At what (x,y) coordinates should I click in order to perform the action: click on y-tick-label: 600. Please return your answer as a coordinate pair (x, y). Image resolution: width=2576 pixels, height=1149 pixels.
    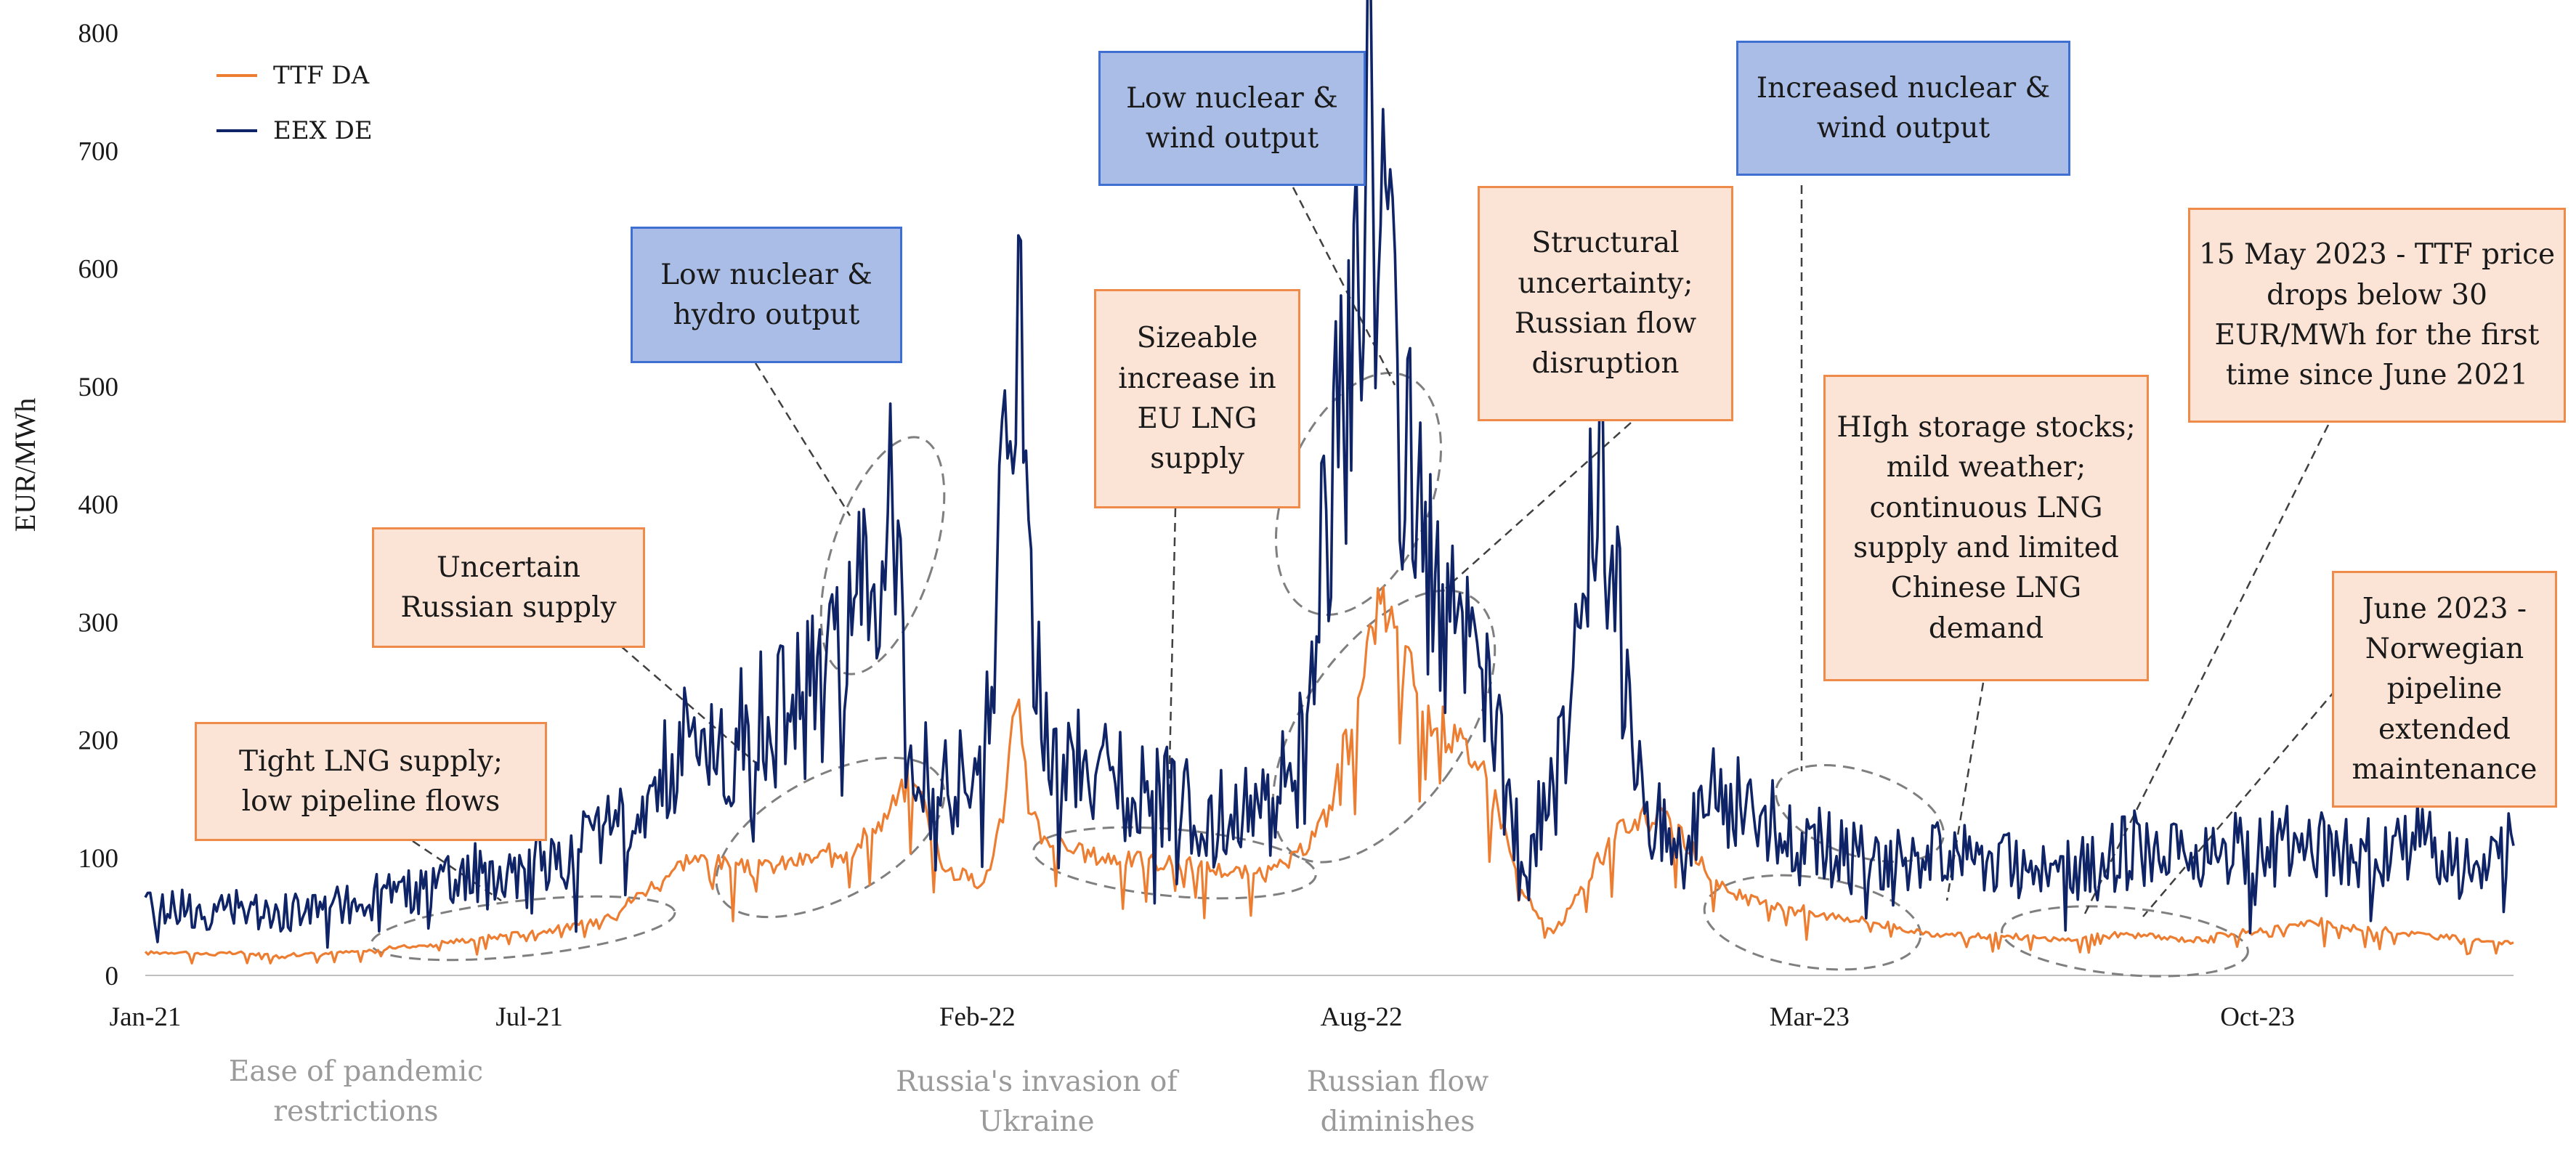
    Looking at the image, I should click on (98, 270).